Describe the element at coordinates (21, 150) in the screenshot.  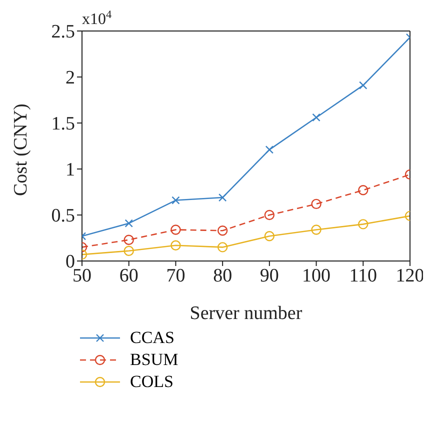
I see `y-axis-title: Cost (CNY)` at that location.